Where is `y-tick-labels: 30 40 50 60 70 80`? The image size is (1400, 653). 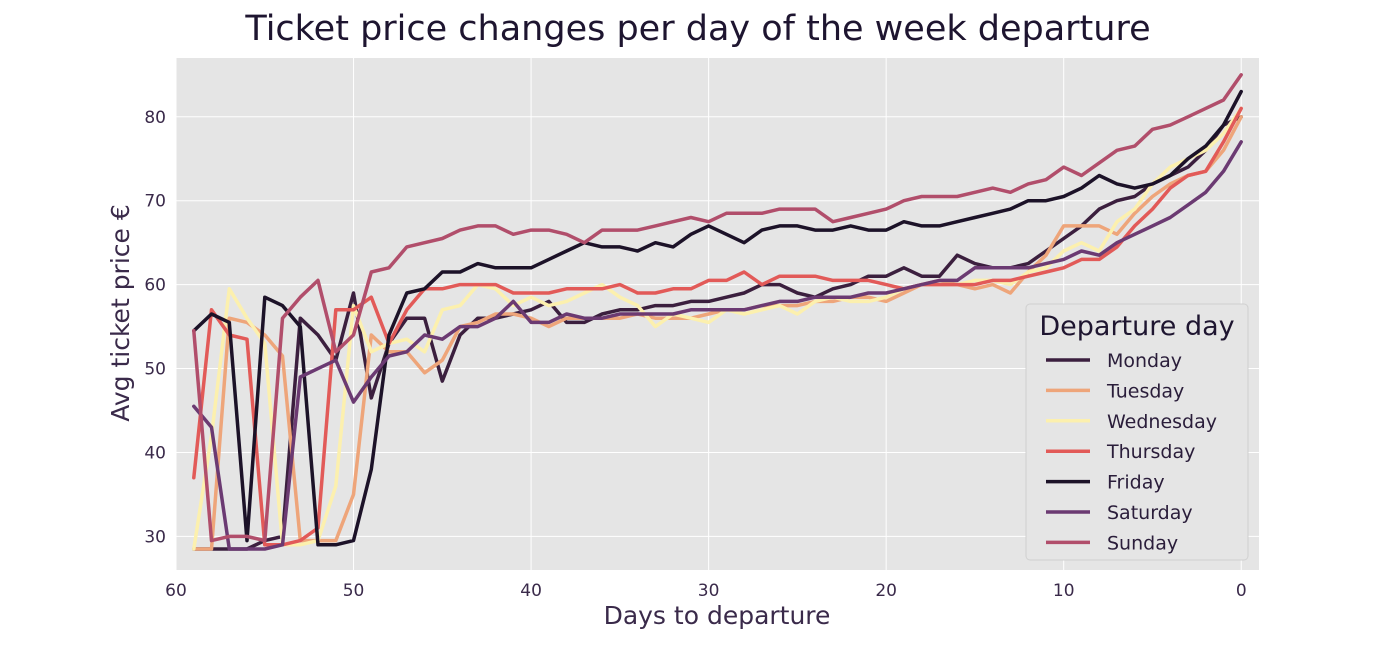
y-tick-labels: 30 40 50 60 70 80 is located at coordinates (155, 328).